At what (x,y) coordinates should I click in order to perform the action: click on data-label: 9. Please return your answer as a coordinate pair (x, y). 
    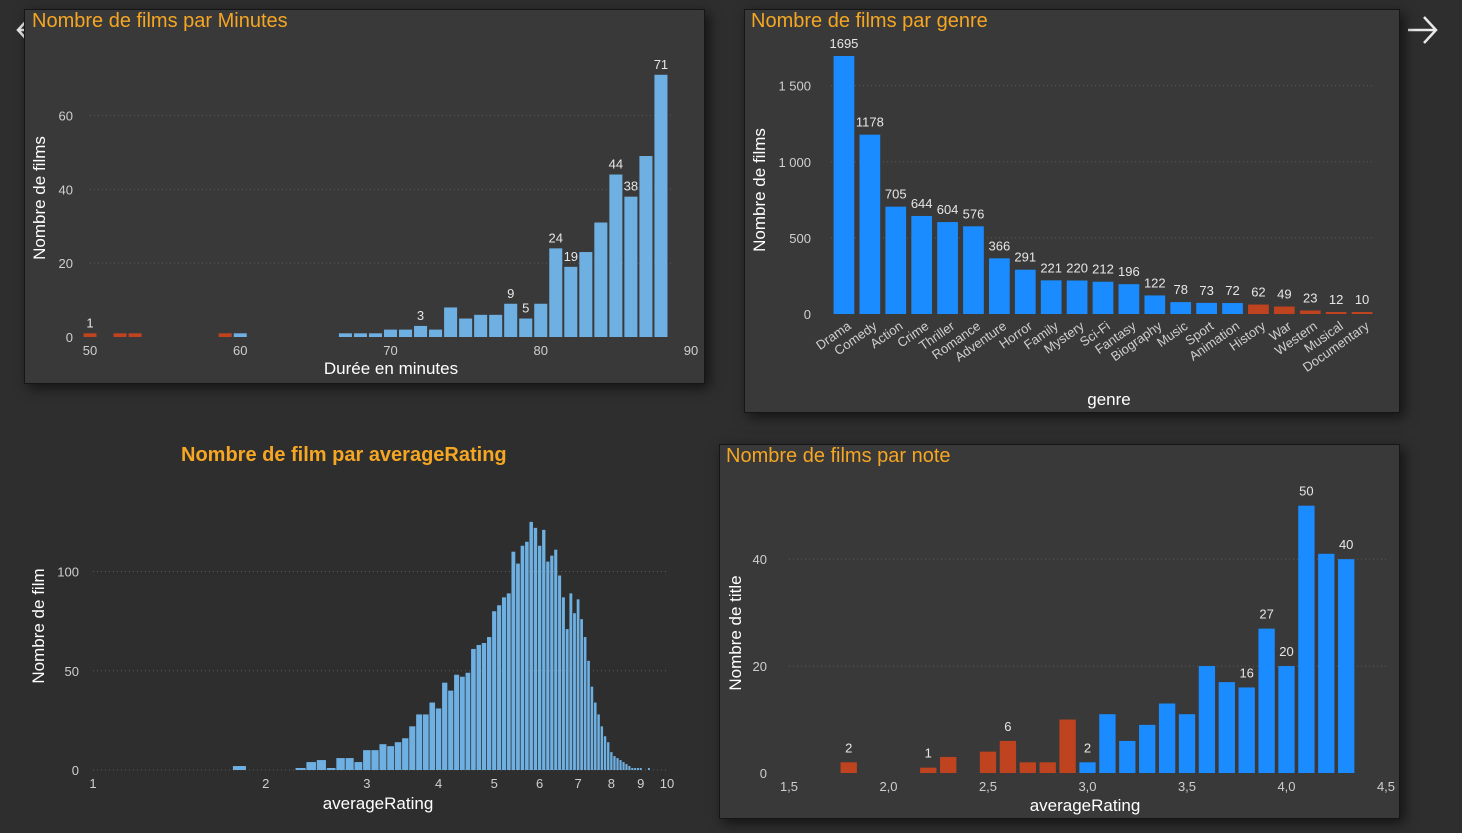
    Looking at the image, I should click on (510, 293).